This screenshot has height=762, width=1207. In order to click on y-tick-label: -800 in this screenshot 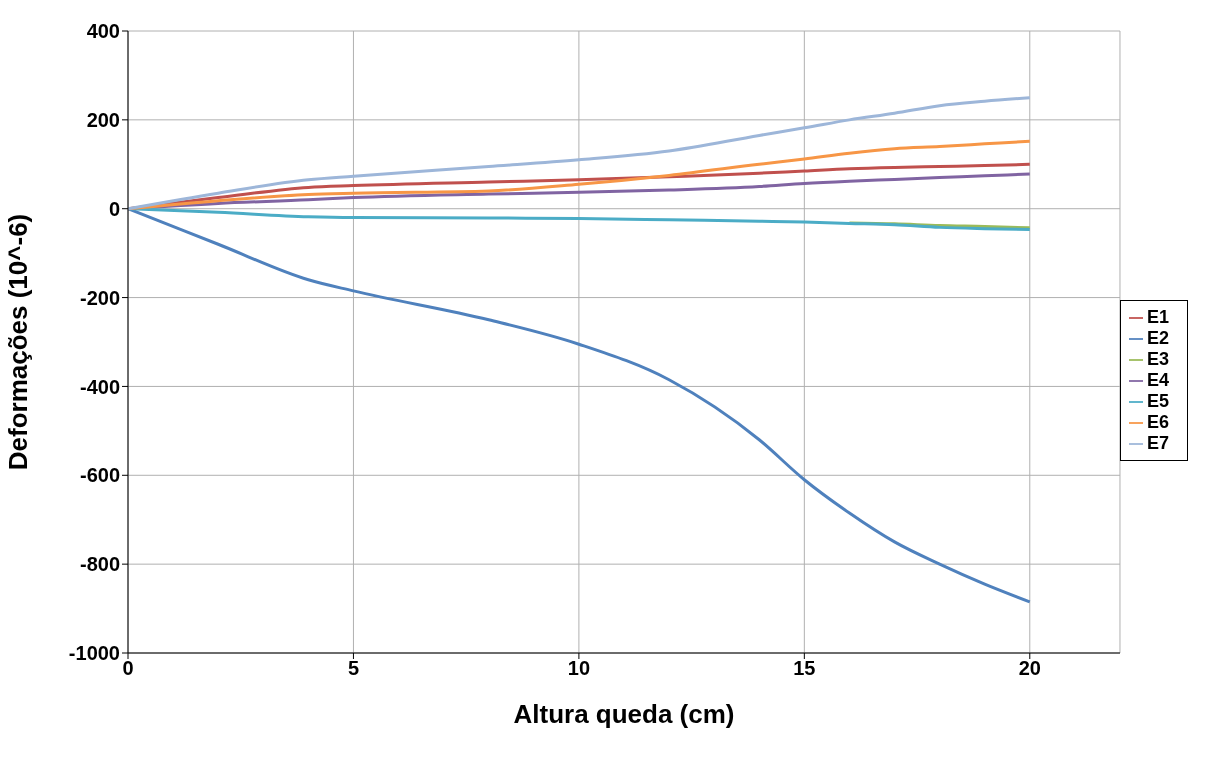, I will do `click(99, 564)`.